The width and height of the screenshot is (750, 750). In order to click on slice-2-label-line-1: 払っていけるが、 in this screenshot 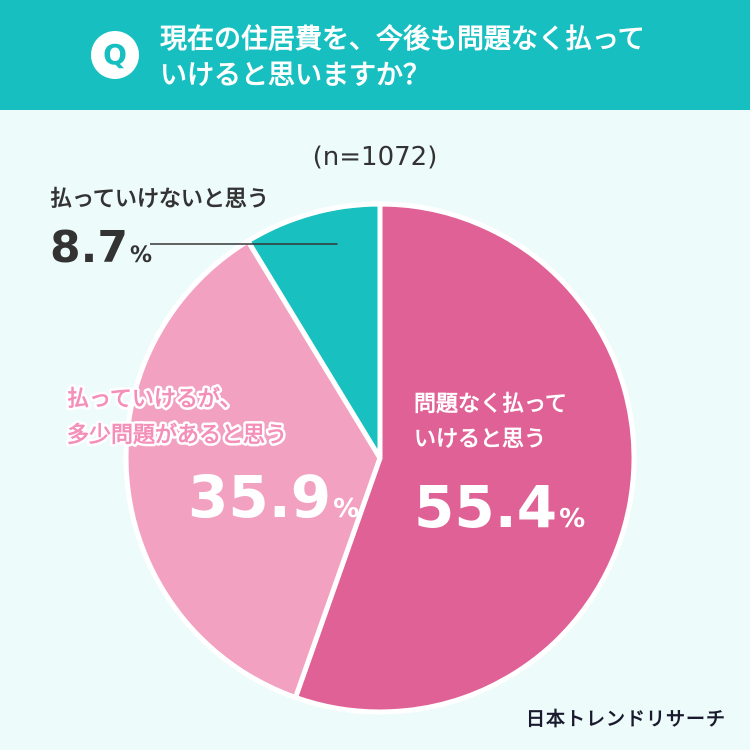, I will do `click(154, 399)`.